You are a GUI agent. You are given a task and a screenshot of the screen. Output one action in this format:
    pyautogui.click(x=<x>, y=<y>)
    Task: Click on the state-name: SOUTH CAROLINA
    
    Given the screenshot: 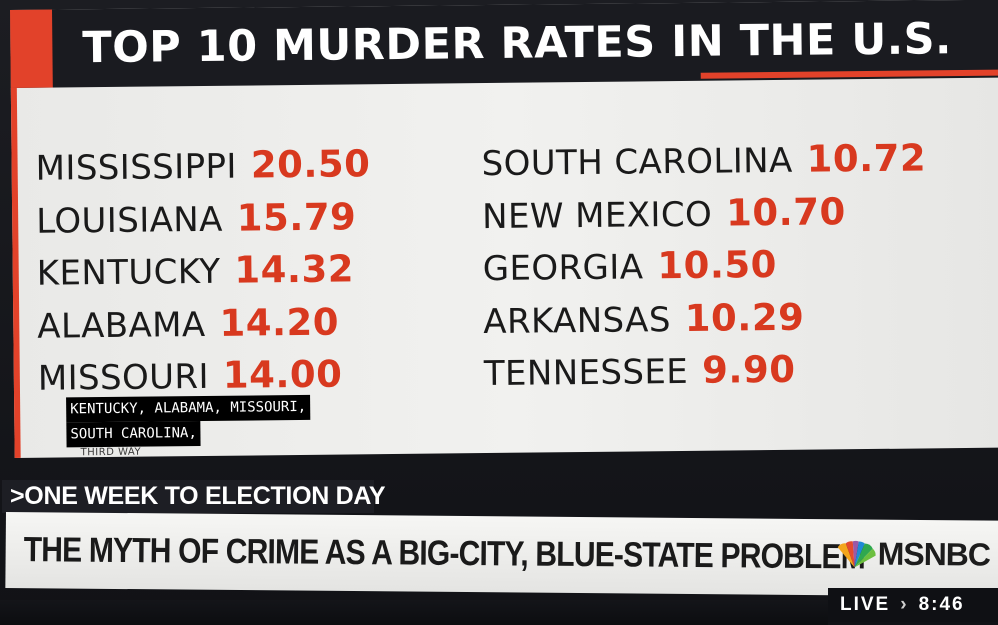 What is the action you would take?
    pyautogui.click(x=637, y=162)
    